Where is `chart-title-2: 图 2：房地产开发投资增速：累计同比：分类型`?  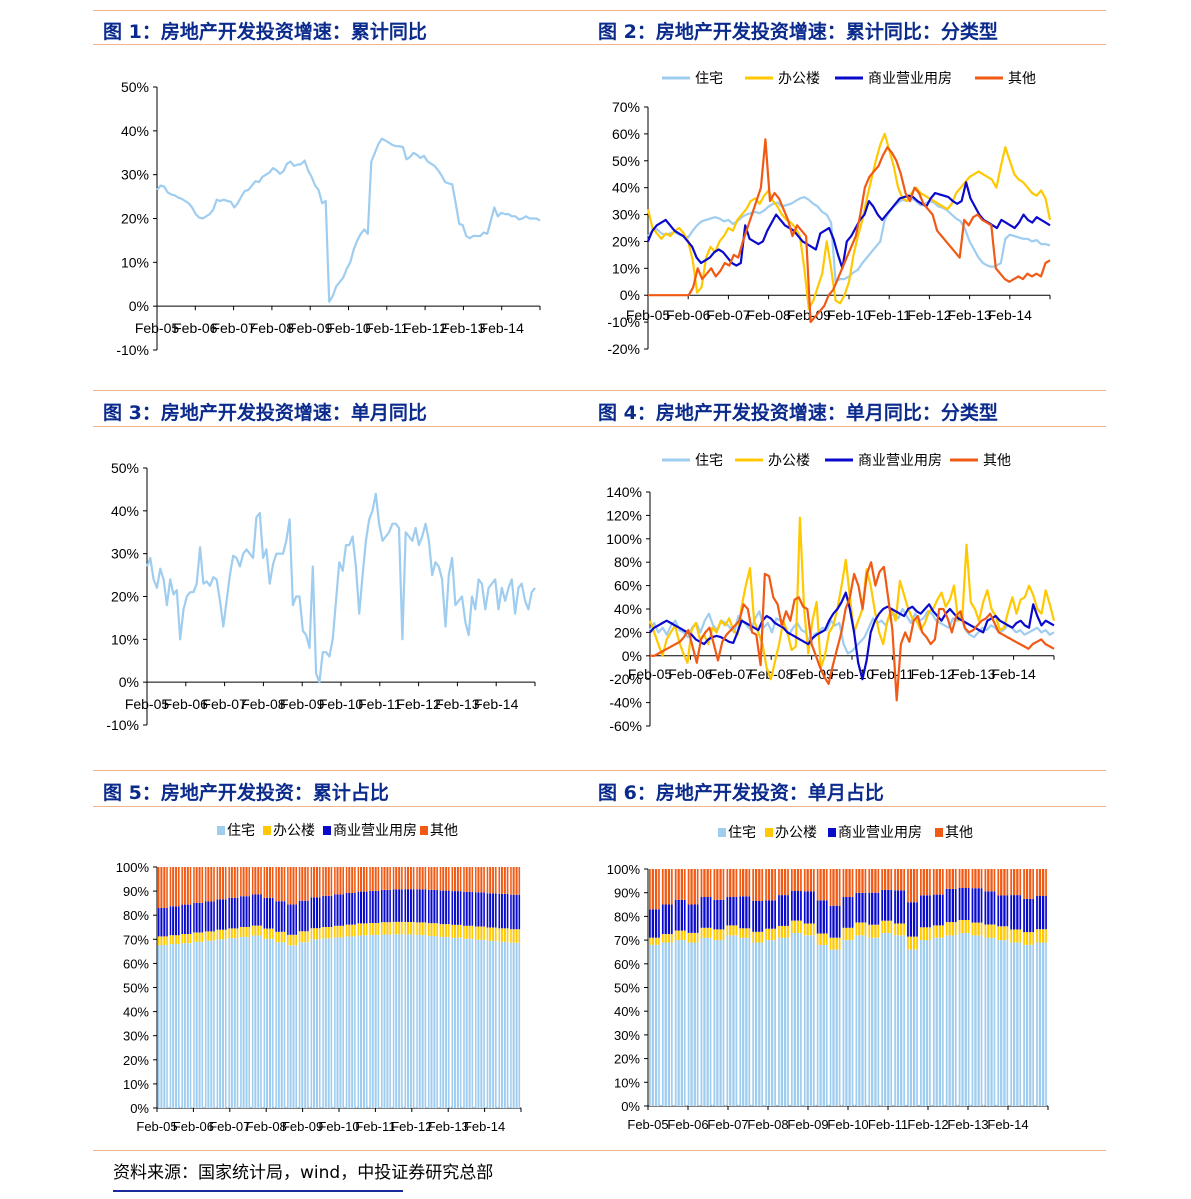
chart-title-2: 图 2：房地产开发投资增速：累计同比：分类型 is located at coordinates (798, 32).